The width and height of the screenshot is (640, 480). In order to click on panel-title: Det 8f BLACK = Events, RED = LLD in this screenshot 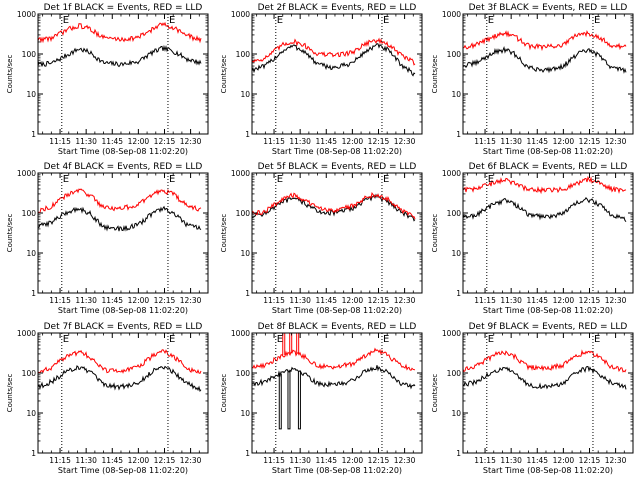, I will do `click(337, 327)`.